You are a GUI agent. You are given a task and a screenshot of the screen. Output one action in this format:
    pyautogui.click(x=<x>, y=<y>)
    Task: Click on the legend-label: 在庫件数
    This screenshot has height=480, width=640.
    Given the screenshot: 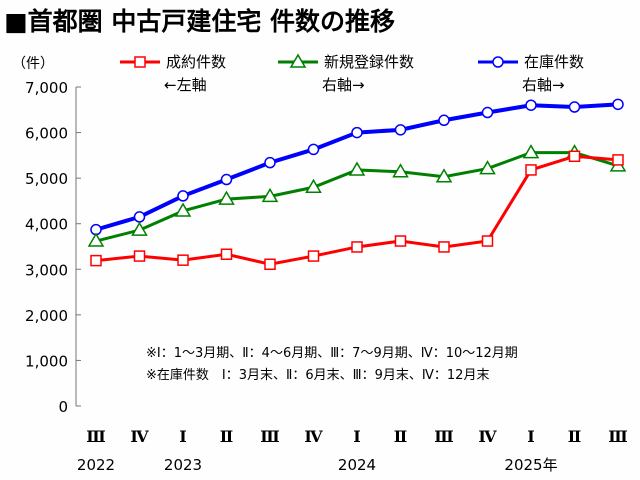 What is the action you would take?
    pyautogui.click(x=554, y=62)
    